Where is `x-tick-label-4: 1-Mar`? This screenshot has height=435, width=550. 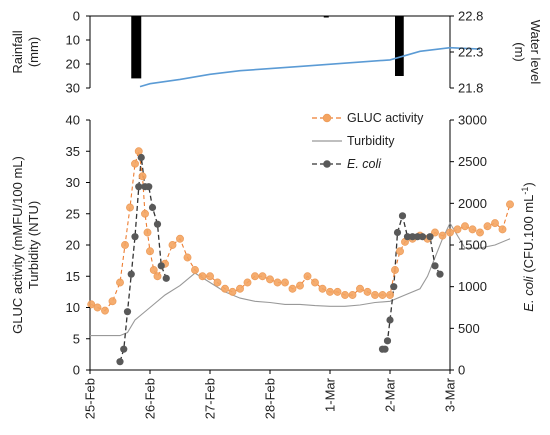 x-tick-label-4: 1-Mar is located at coordinates (330, 394).